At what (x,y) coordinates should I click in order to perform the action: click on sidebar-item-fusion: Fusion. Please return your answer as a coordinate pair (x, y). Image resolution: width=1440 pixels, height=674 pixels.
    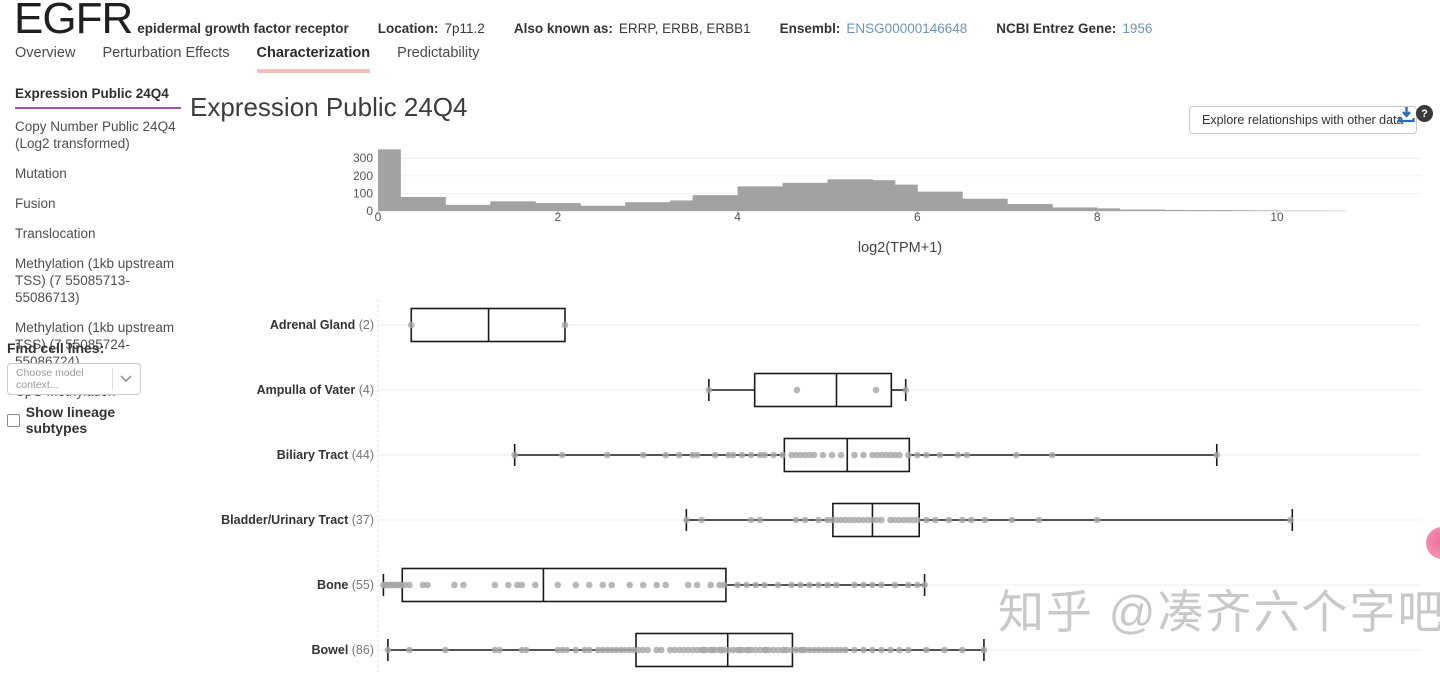
    Looking at the image, I should click on (35, 203).